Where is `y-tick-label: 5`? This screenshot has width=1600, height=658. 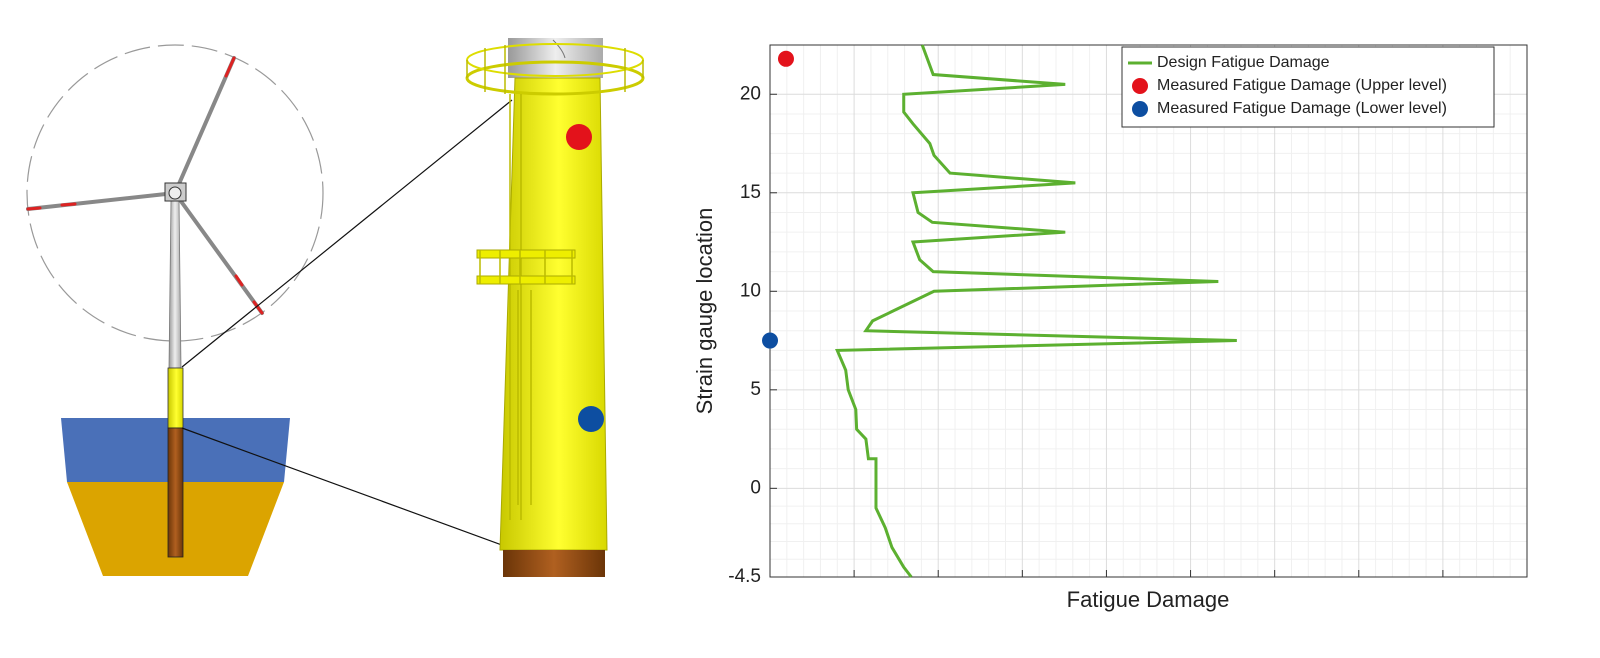 y-tick-label: 5 is located at coordinates (755, 389).